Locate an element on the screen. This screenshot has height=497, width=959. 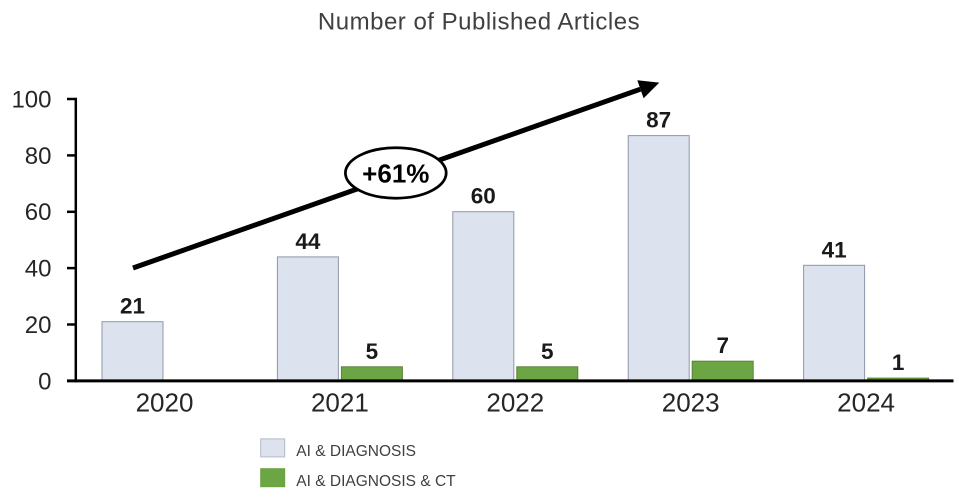
svg-text: 2020 is located at coordinates (165, 403).